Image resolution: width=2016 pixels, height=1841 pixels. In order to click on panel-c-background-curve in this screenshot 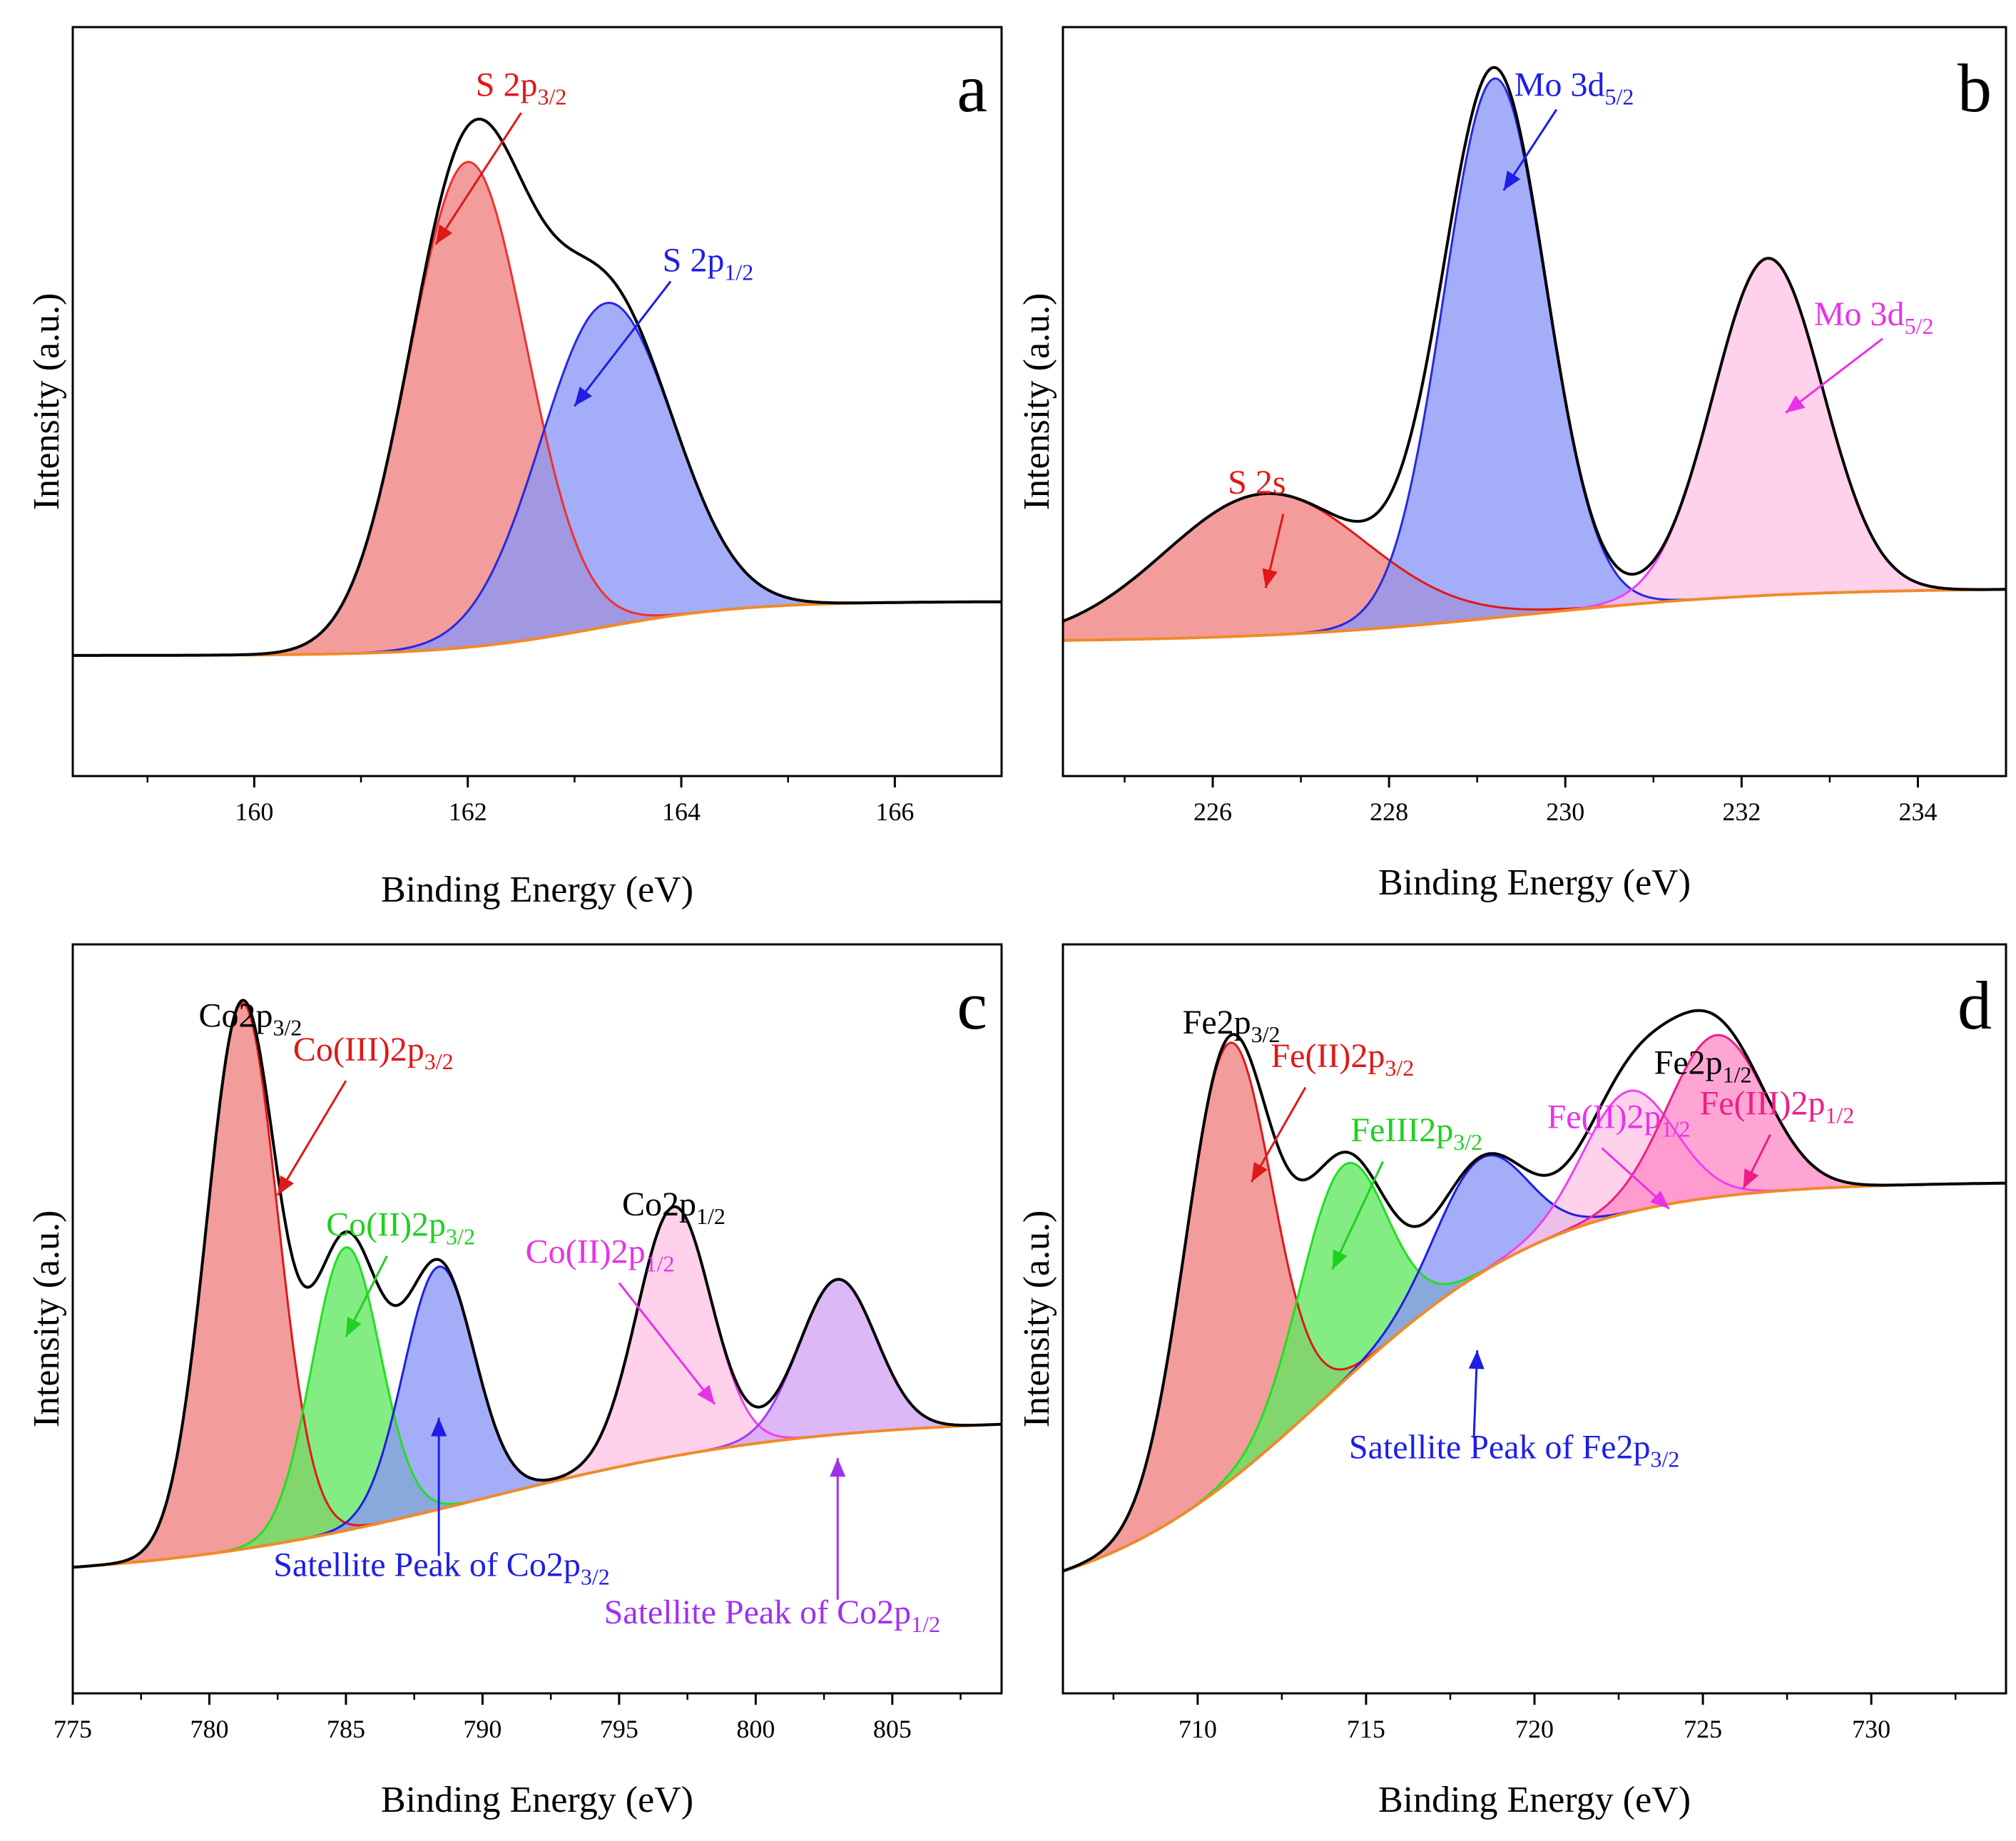, I will do `click(537, 1495)`.